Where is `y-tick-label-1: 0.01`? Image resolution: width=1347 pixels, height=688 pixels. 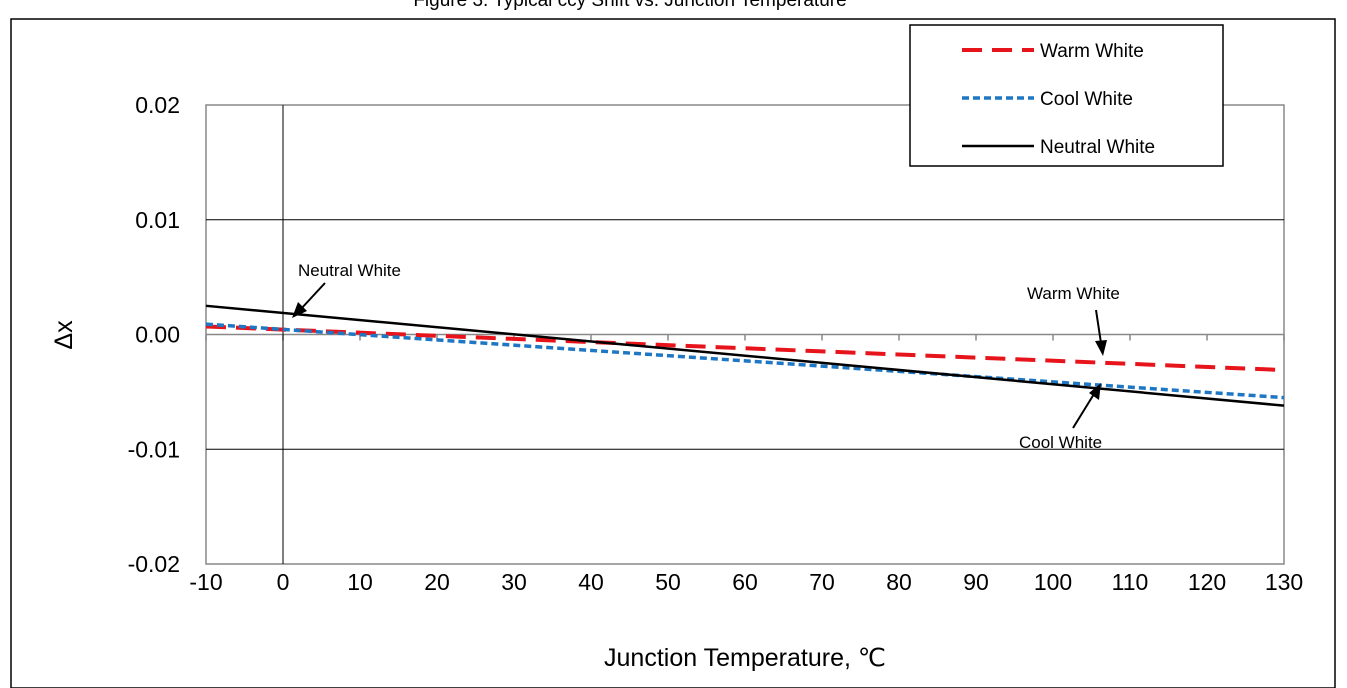 y-tick-label-1: 0.01 is located at coordinates (157, 220).